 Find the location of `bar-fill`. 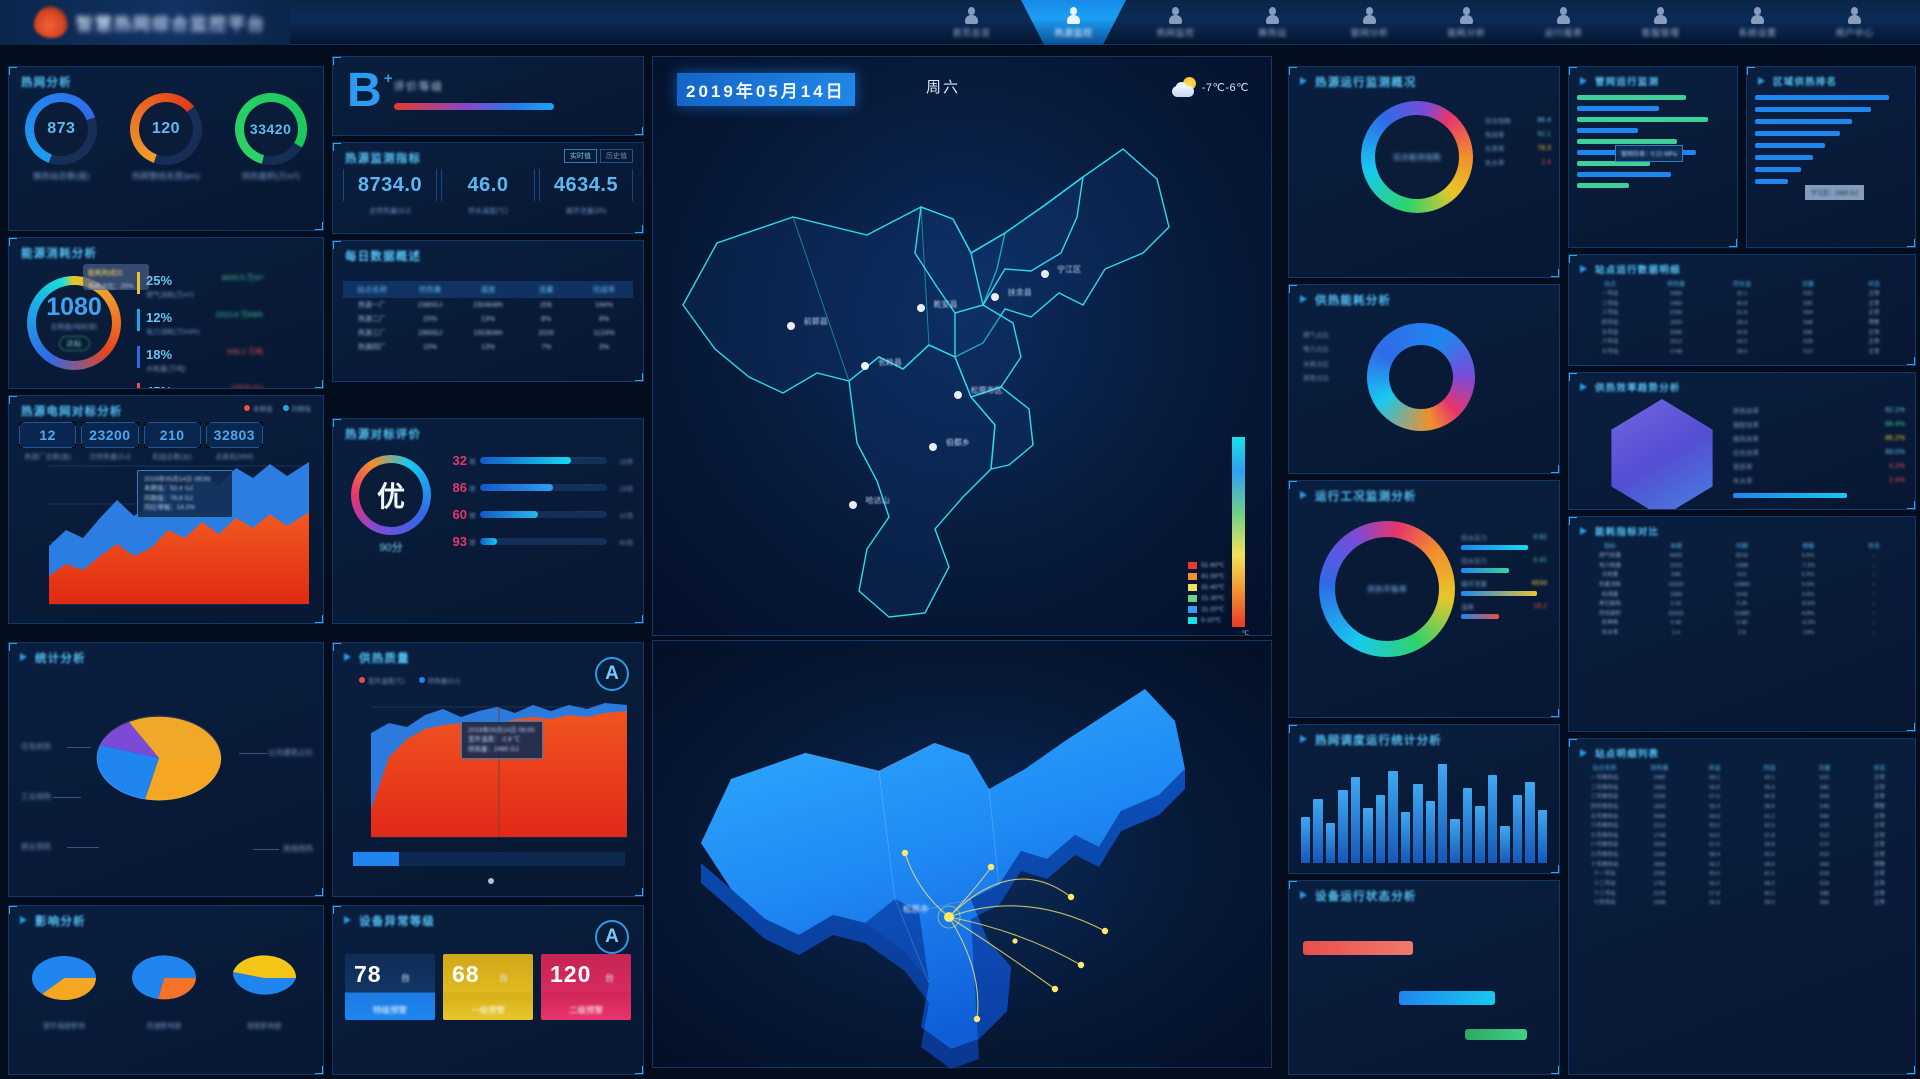

bar-fill is located at coordinates (516, 487).